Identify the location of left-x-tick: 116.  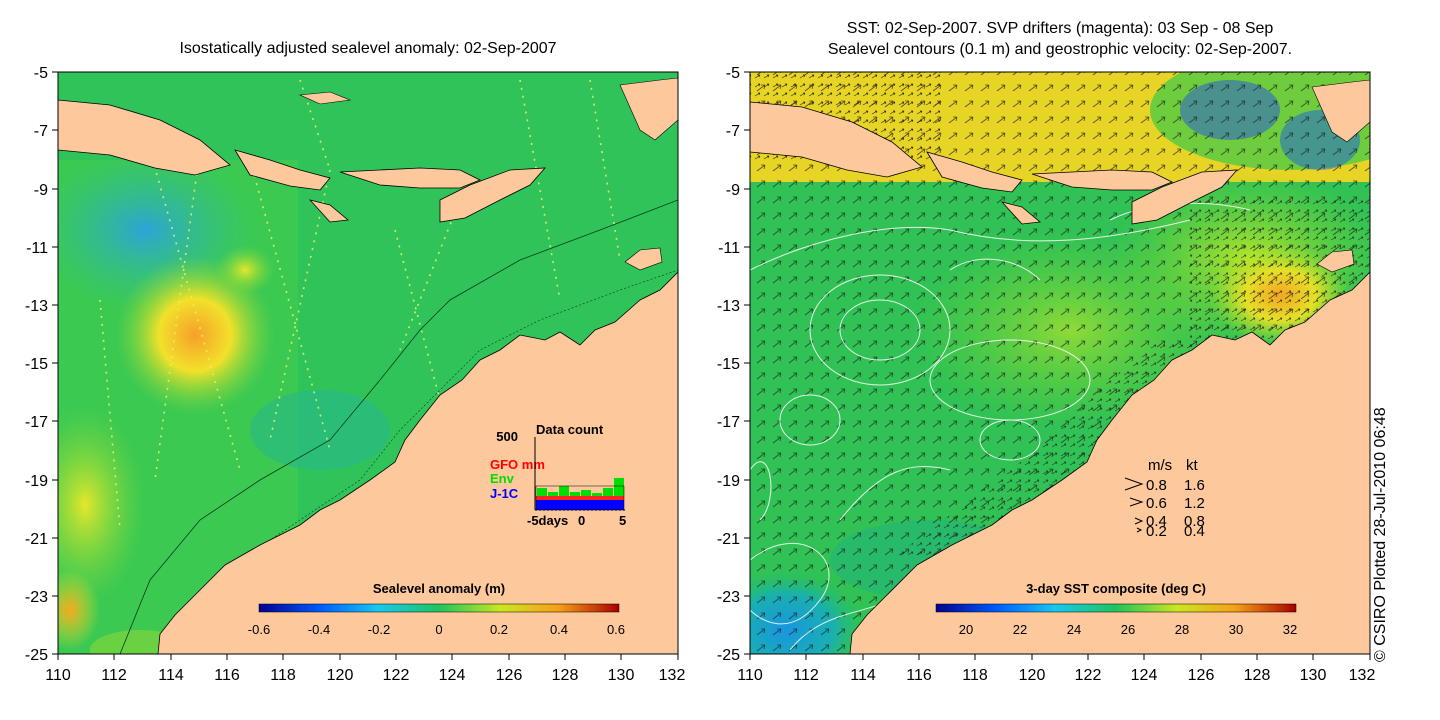
(227, 675).